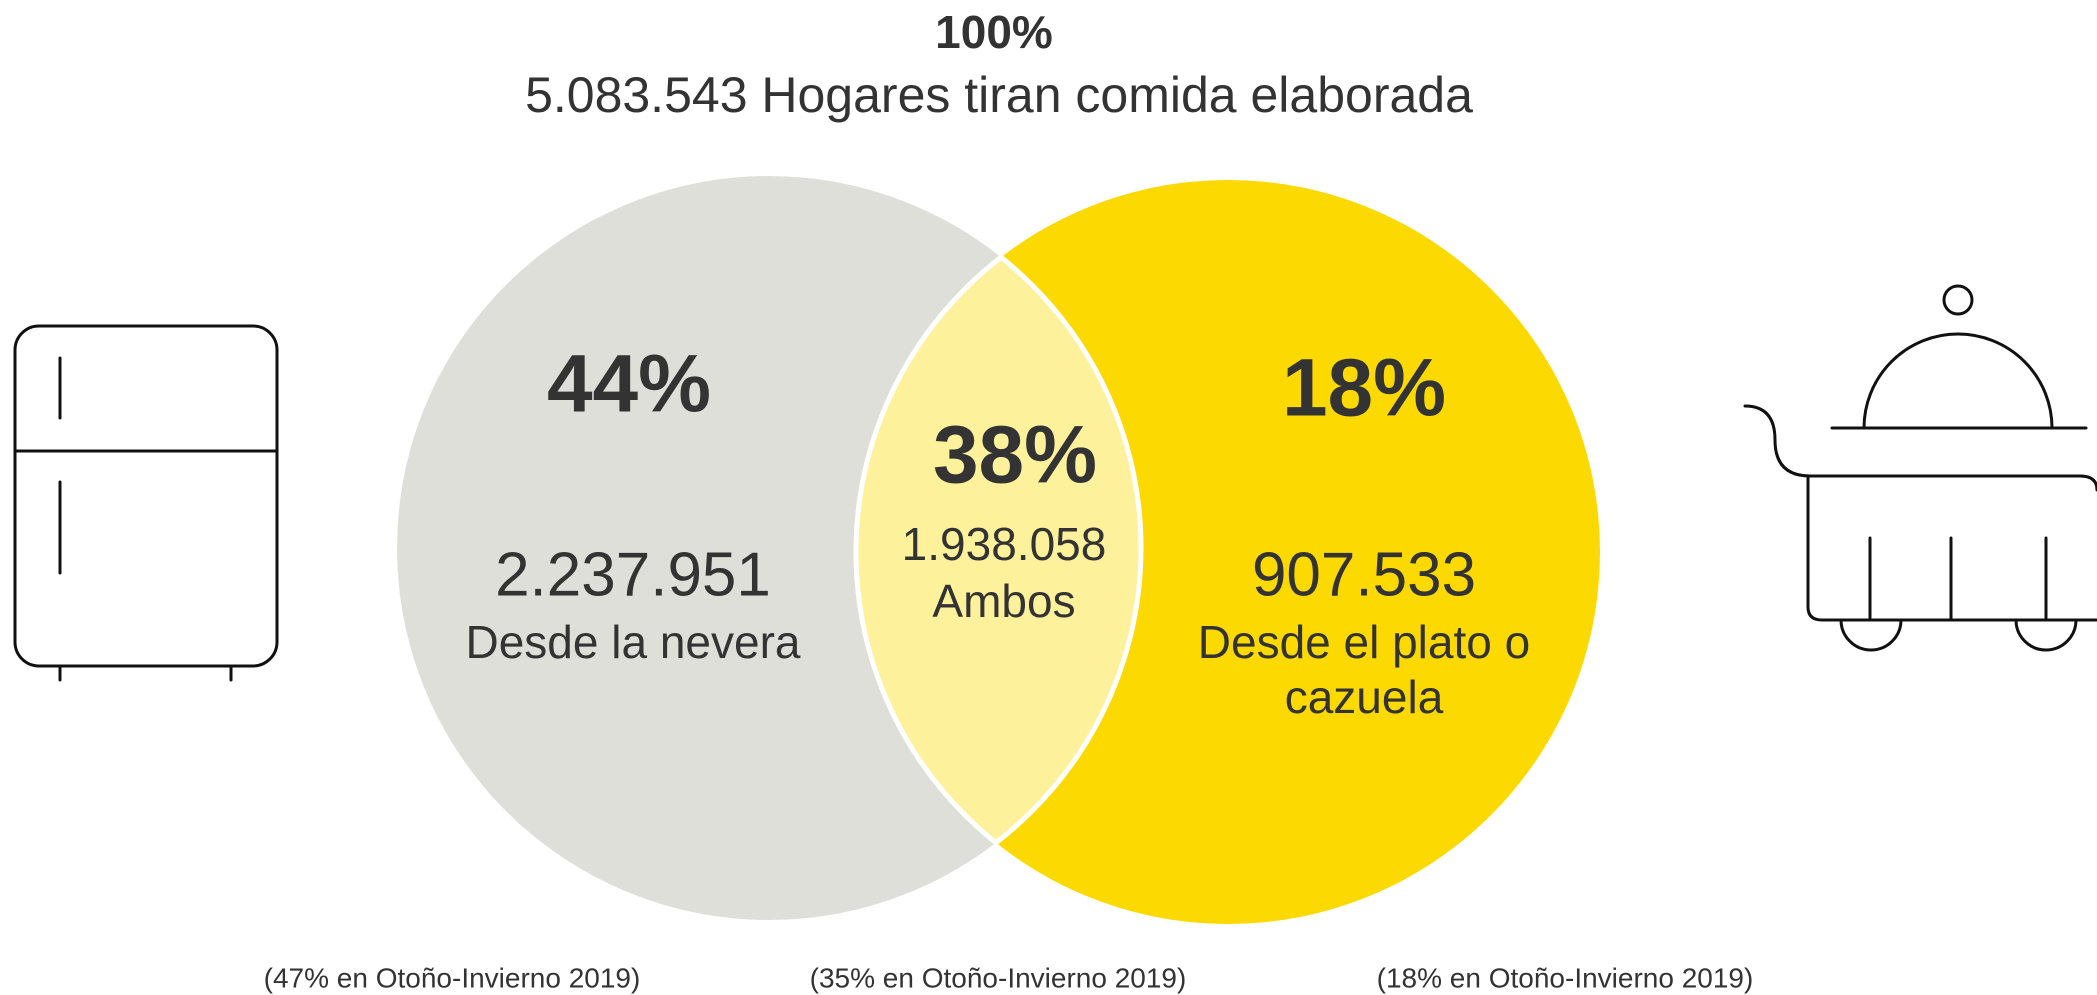 The height and width of the screenshot is (995, 2097). Describe the element at coordinates (998, 977) in the screenshot. I see `footnote: (35% en Otoño-Invierno 2019)` at that location.